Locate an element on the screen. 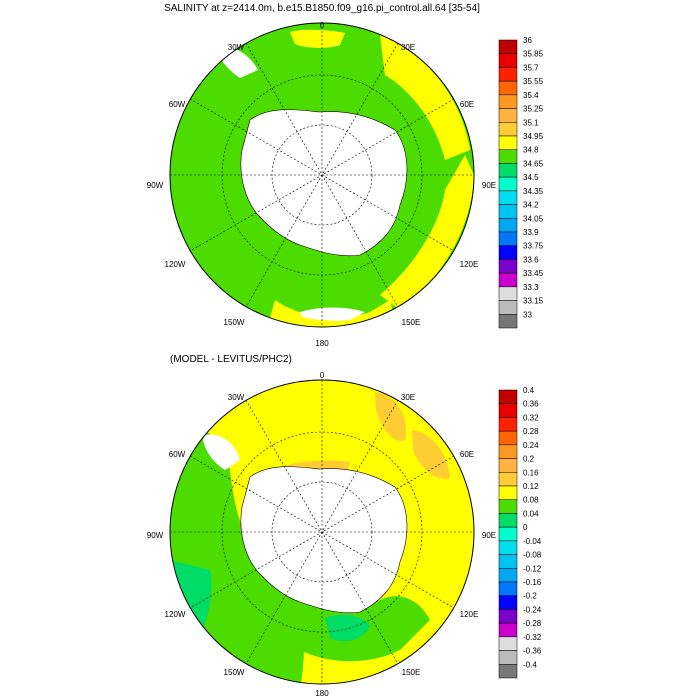 Image resolution: width=700 pixels, height=700 pixels. colorbar-label: 0.12 is located at coordinates (531, 486).